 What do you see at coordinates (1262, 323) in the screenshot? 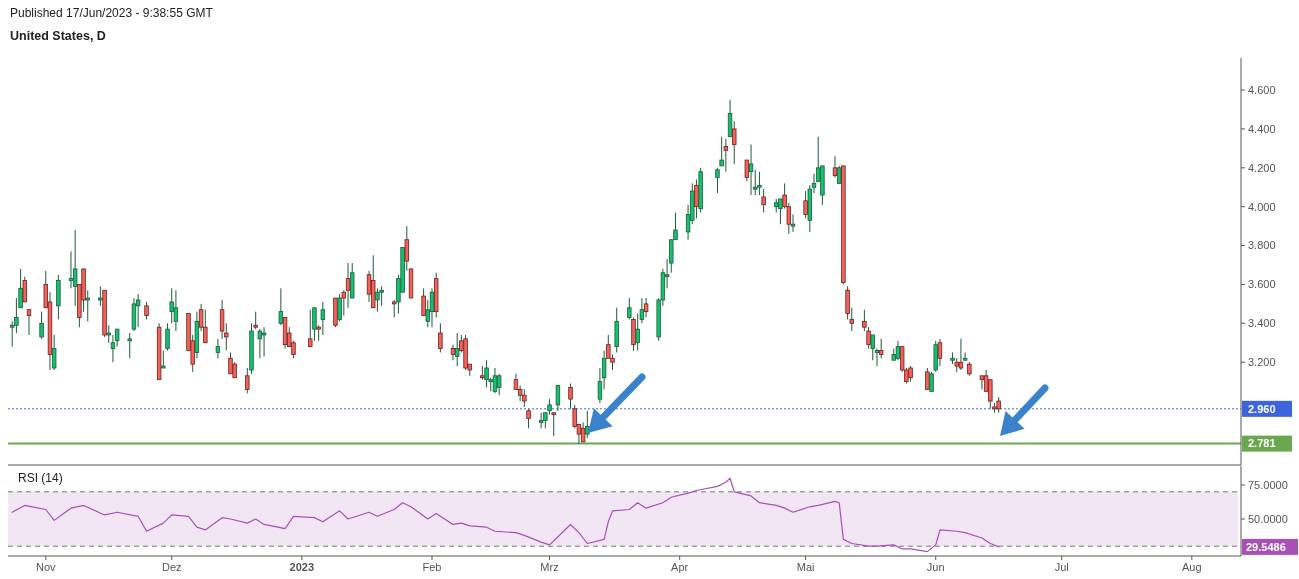
I see `y-tick-label: 3.400` at bounding box center [1262, 323].